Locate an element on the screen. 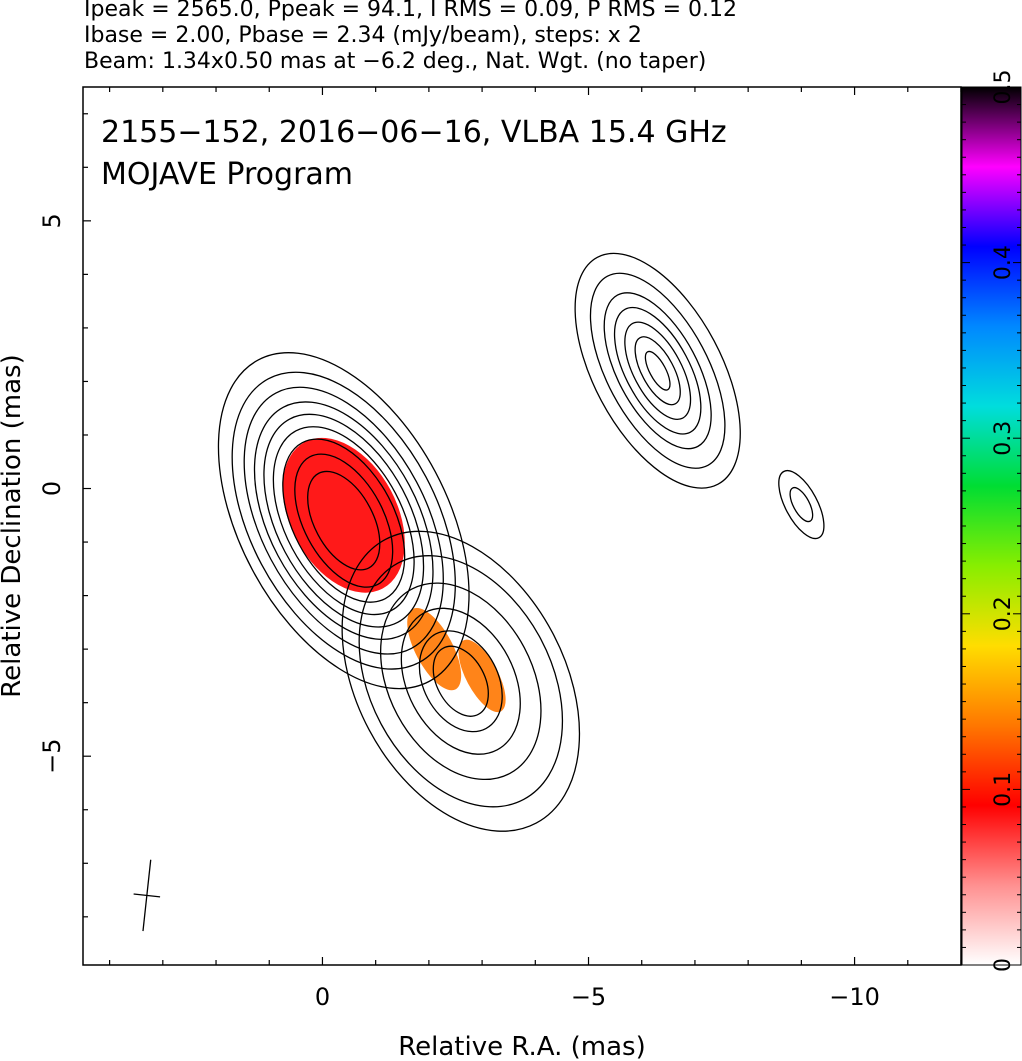 This screenshot has height=1061, width=1022. colorbar-tick-label: 0.4 is located at coordinates (1003, 262).